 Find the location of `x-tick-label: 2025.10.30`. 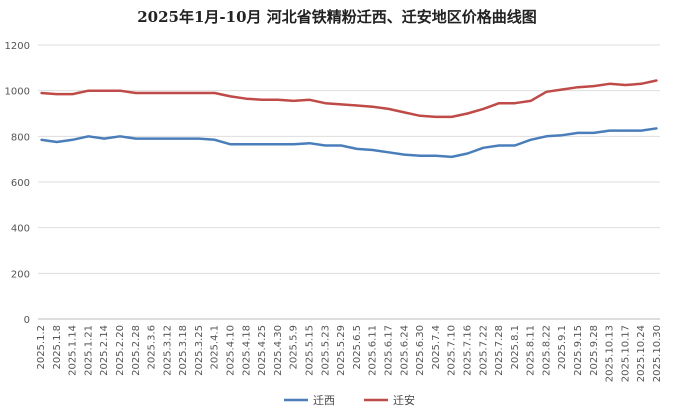

x-tick-label: 2025.10.30 is located at coordinates (657, 353).